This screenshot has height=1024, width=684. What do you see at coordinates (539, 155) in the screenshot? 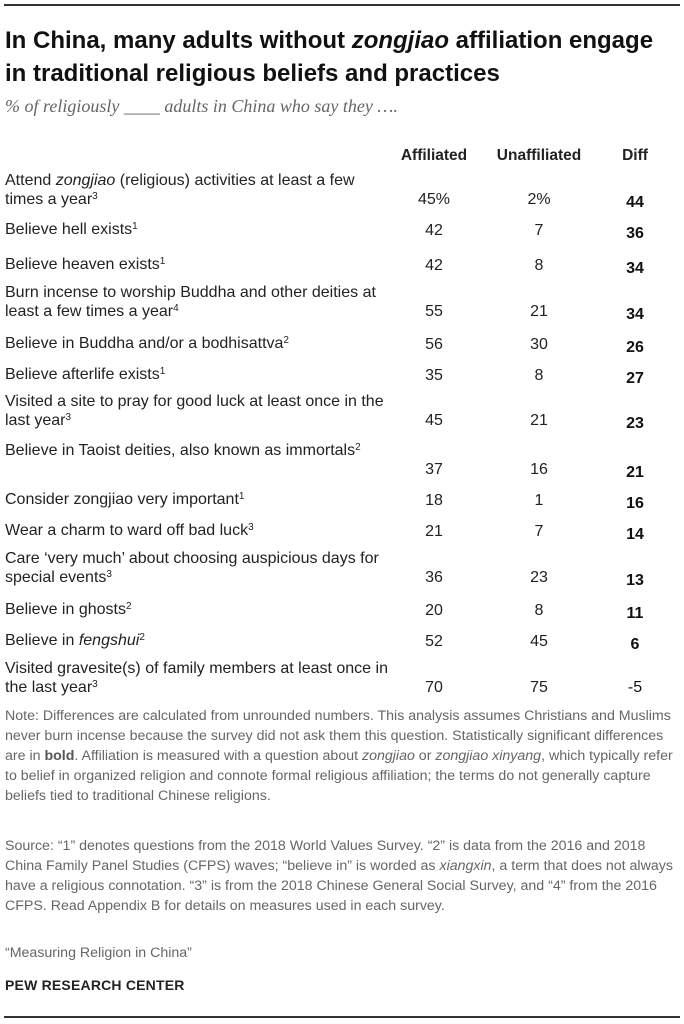
I see `column-header-unaffiliated: Unaffiliated` at bounding box center [539, 155].